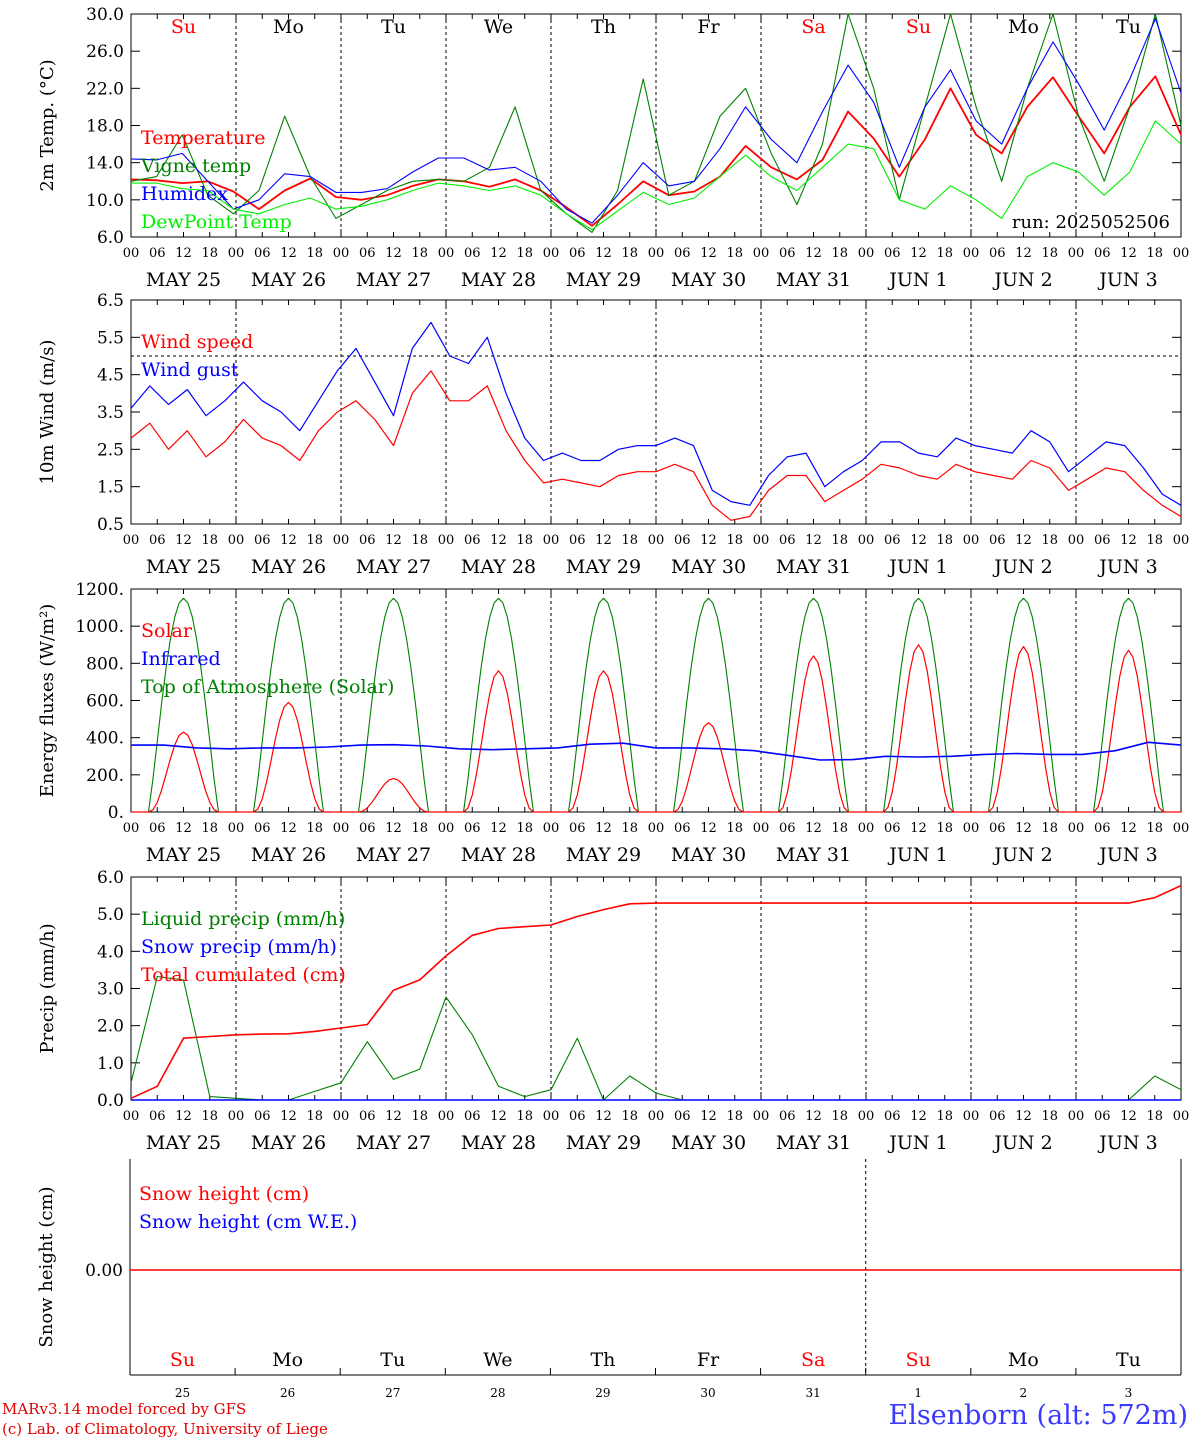  I want to click on y-axis-title: 10m Wind (m/s), so click(47, 412).